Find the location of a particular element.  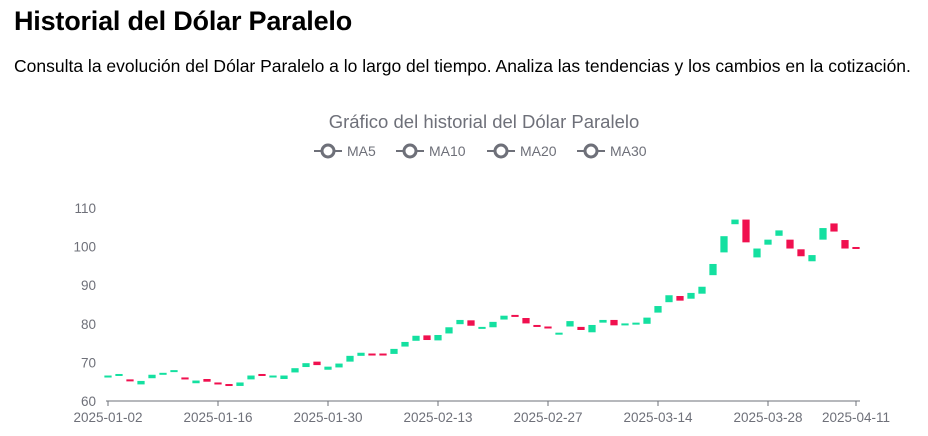

legend-label: MA5 is located at coordinates (361, 151).